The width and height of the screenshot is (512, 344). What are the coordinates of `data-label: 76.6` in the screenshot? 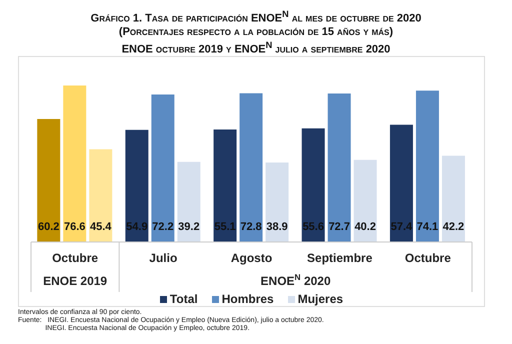 It's located at (75, 227).